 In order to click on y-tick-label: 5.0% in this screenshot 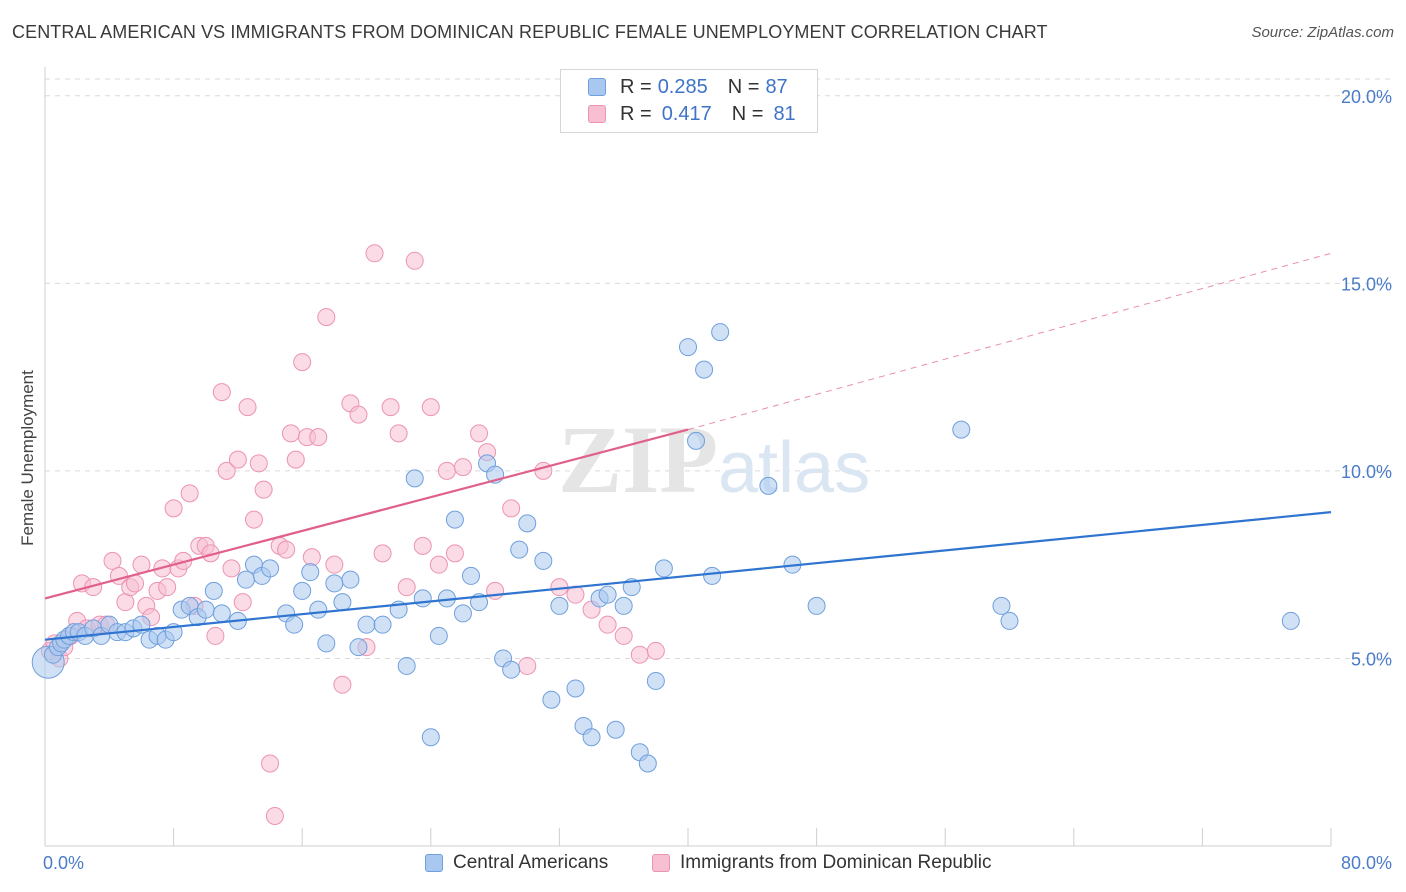, I will do `click(1371, 659)`.